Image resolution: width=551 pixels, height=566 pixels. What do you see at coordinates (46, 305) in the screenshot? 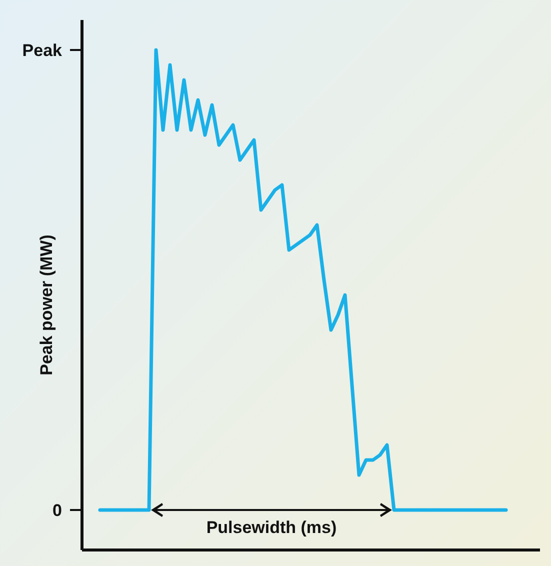
I see `y-axis-title: Peak power (MW)` at bounding box center [46, 305].